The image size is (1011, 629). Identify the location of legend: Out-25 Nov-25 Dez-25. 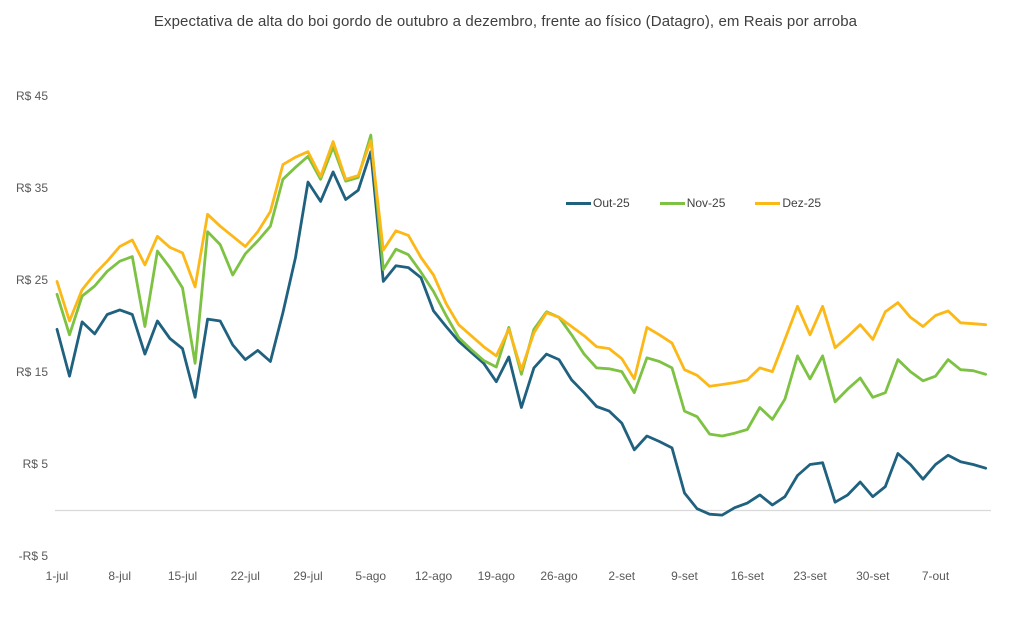
(693, 203).